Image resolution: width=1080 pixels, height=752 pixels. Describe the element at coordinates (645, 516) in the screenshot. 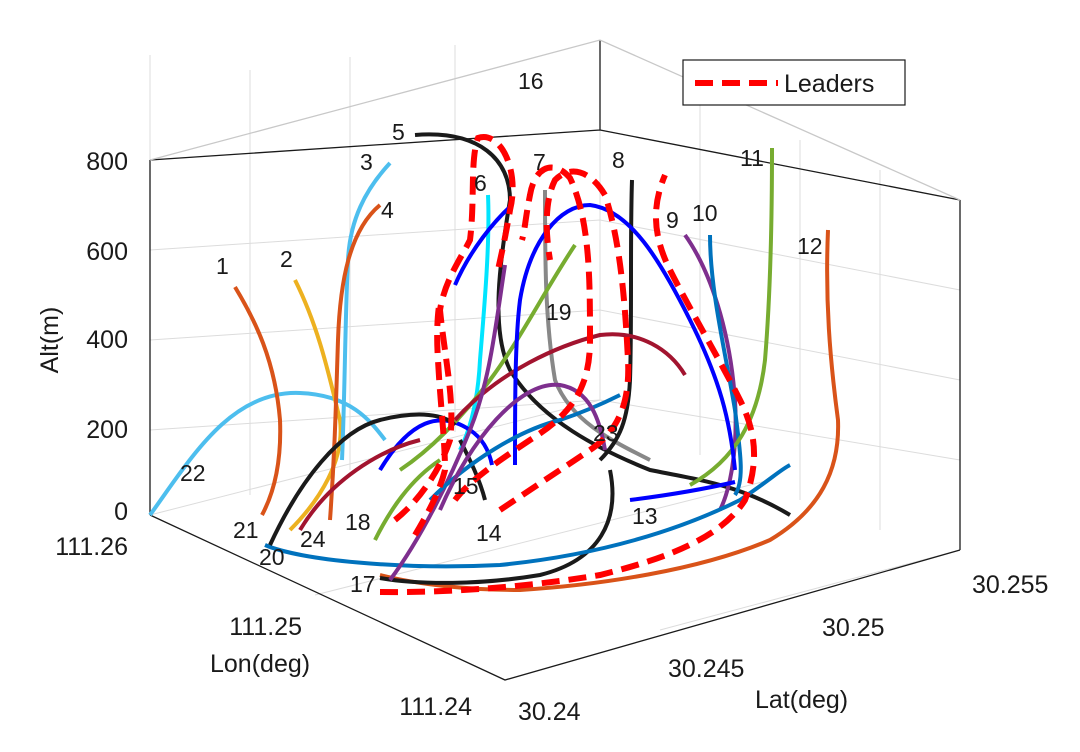

I see `trajectory-label: 13` at that location.